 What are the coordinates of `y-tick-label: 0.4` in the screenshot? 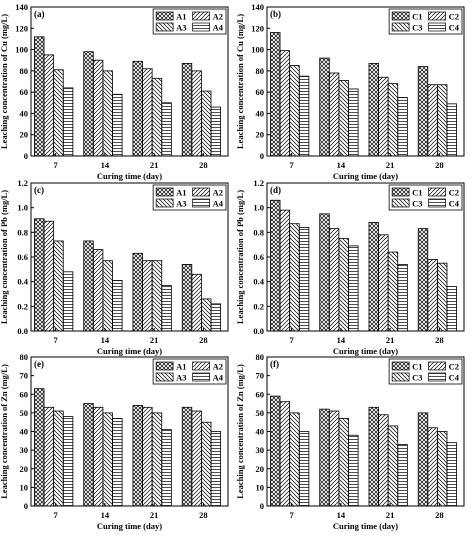 It's located at (22, 282).